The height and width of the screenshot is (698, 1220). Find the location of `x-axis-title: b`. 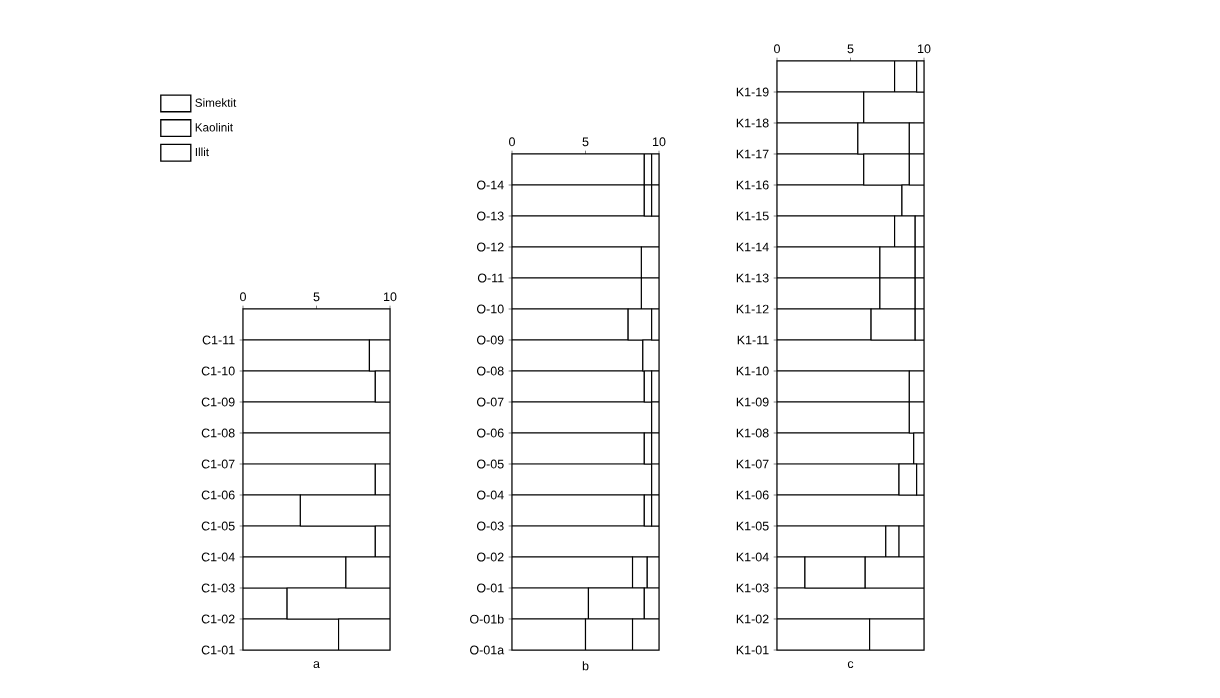

x-axis-title: b is located at coordinates (585, 666).